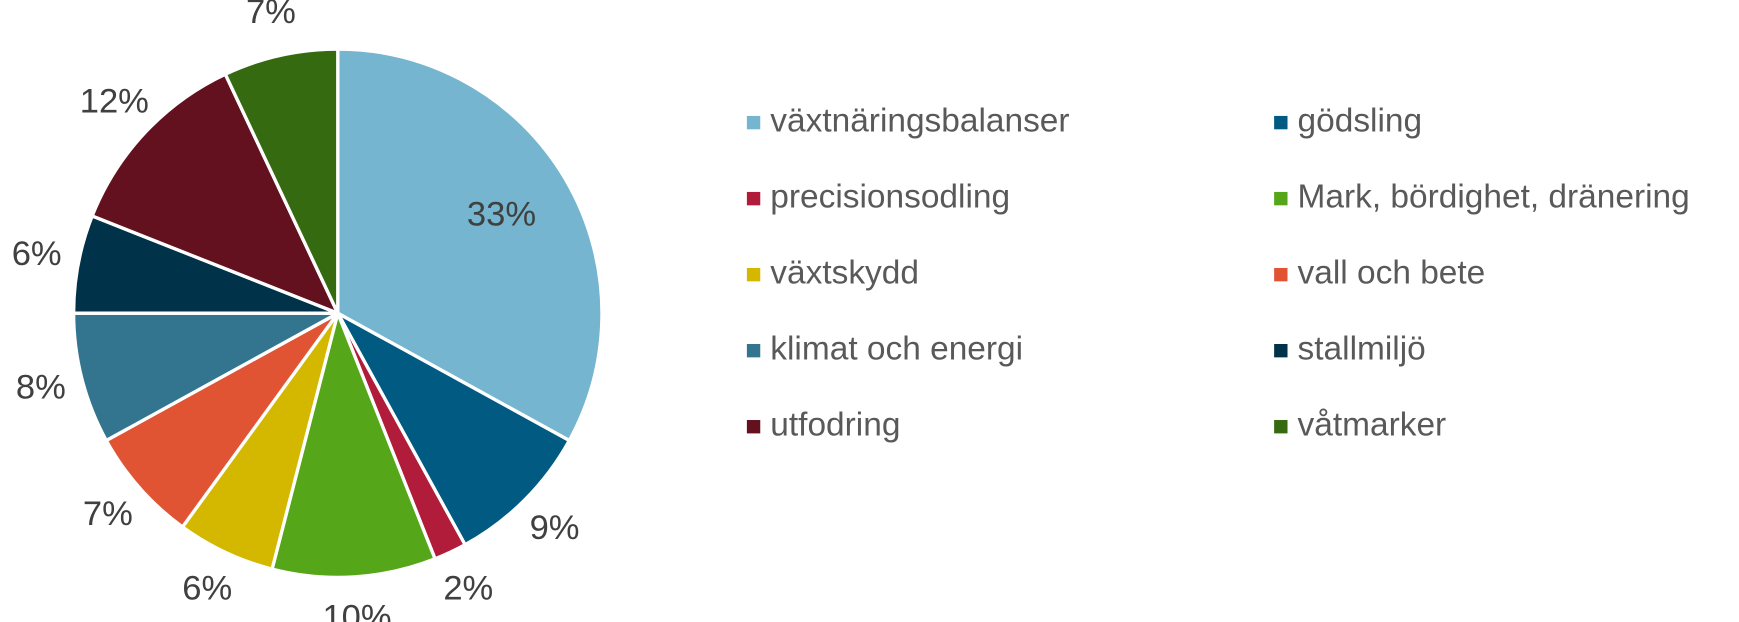 Image resolution: width=1739 pixels, height=622 pixels. What do you see at coordinates (555, 528) in the screenshot?
I see `data-label: 9%` at bounding box center [555, 528].